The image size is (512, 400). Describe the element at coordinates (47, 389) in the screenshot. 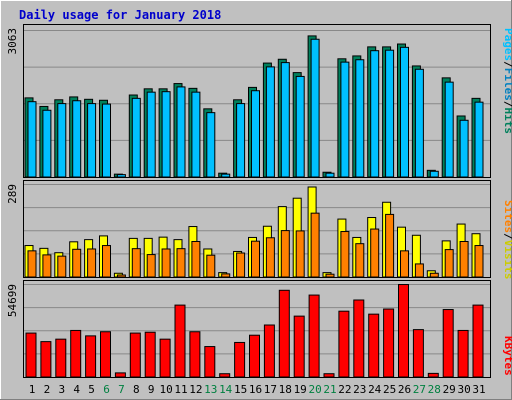

I see `day-label-2: 2` at that location.